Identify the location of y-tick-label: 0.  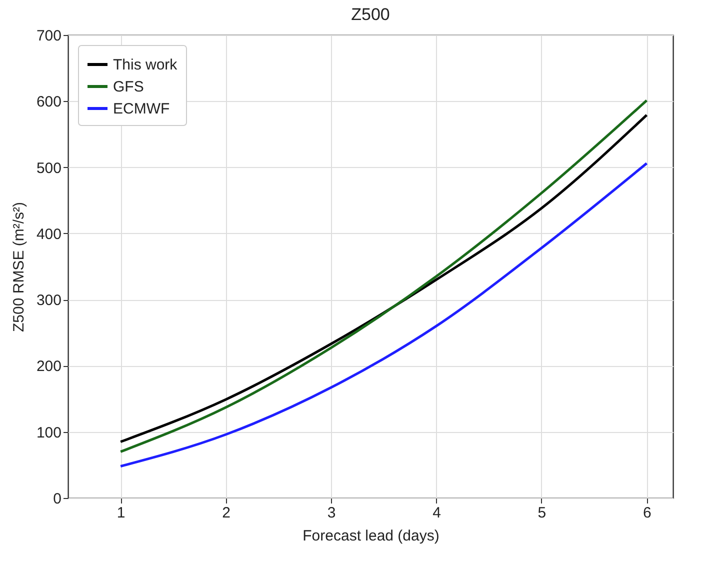
(57, 499).